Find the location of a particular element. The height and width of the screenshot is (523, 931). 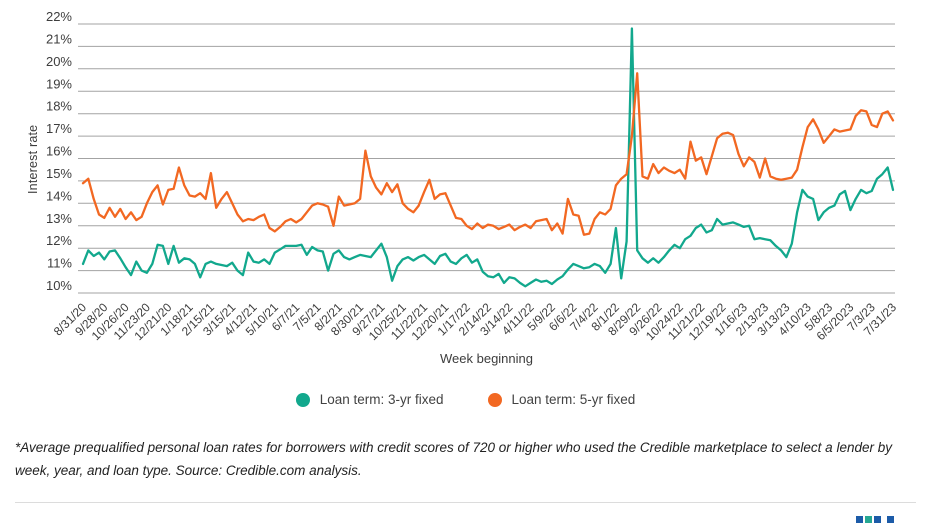

y-tick-label: 10% is located at coordinates (59, 285).